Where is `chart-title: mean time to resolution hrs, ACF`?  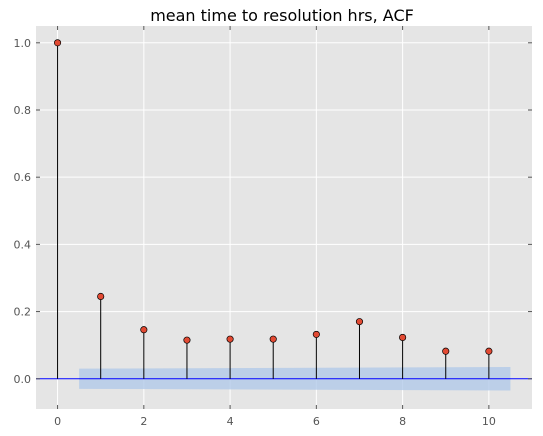
chart-title: mean time to resolution hrs, ACF is located at coordinates (282, 15).